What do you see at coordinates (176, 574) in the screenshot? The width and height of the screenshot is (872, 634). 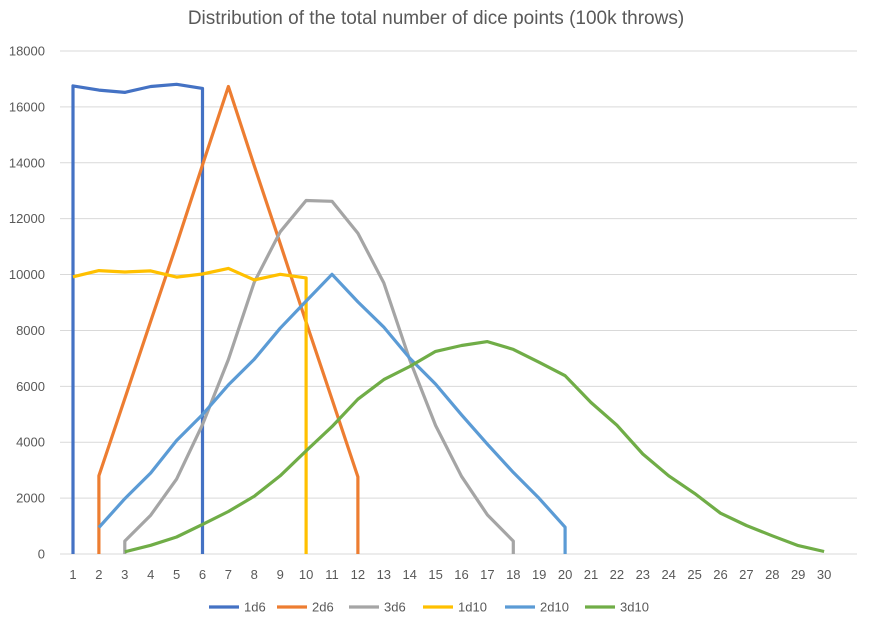 I see `x-tick-label: 5` at bounding box center [176, 574].